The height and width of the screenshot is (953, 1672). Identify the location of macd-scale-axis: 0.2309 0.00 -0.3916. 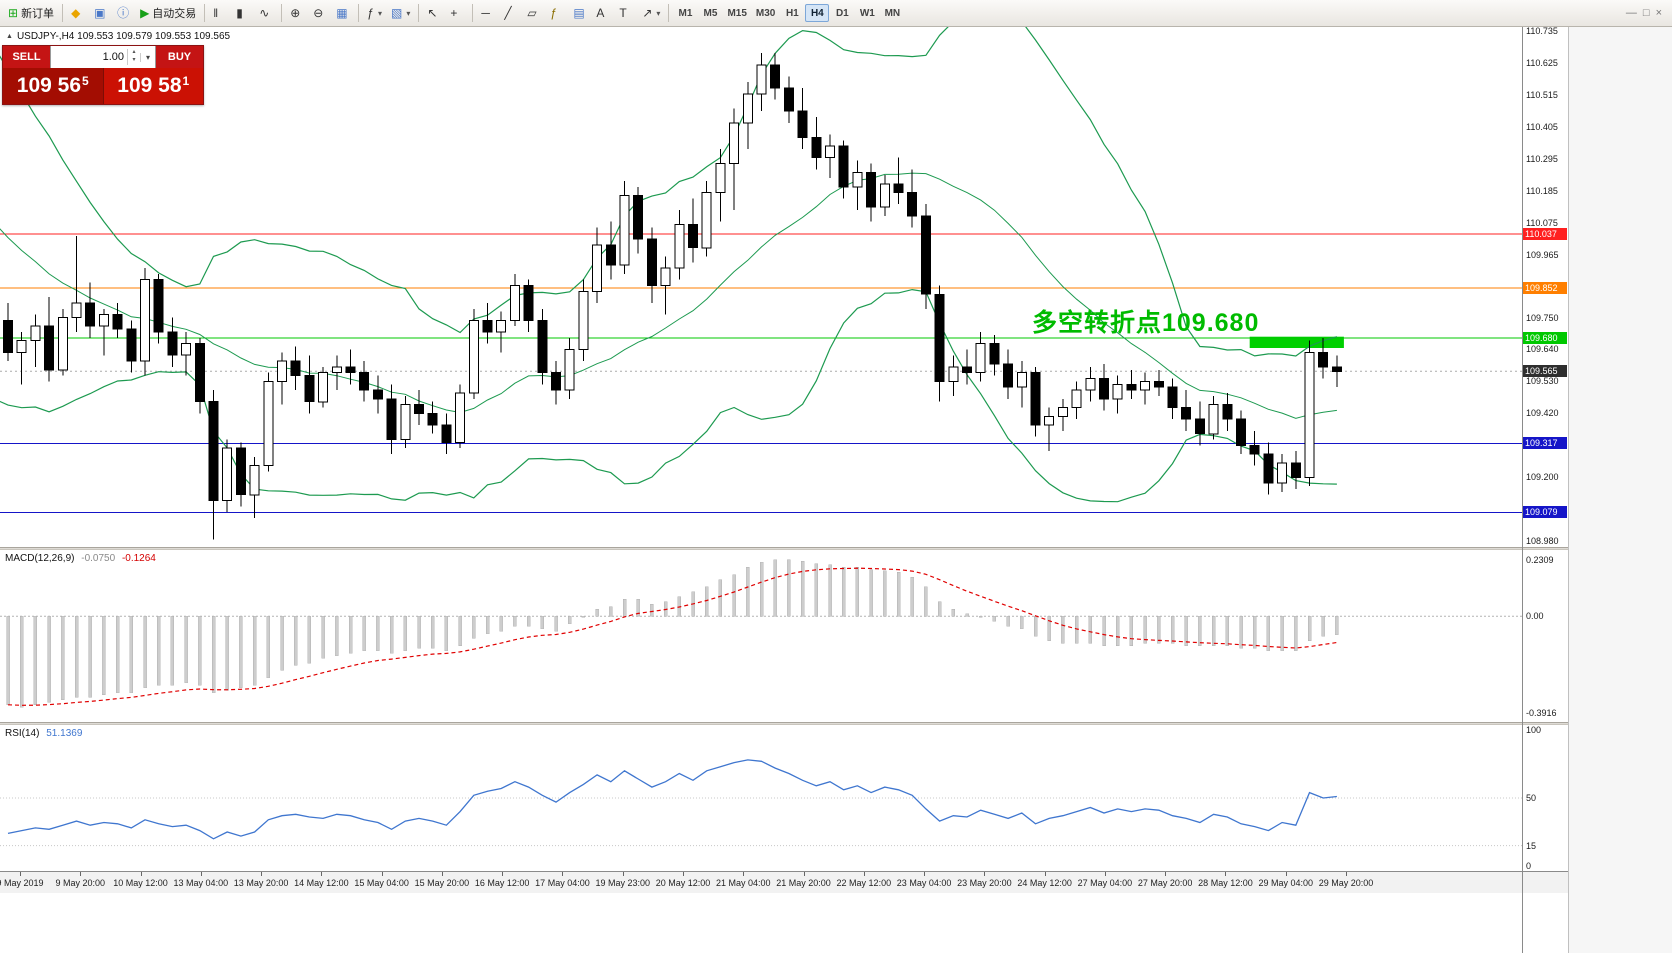
(1545, 636).